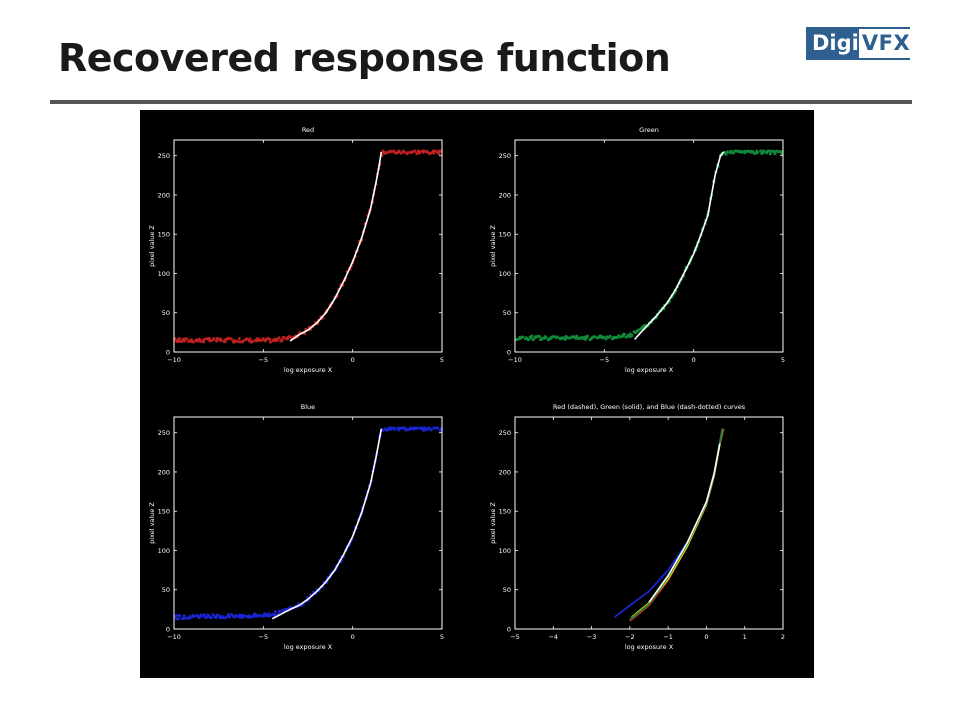  What do you see at coordinates (442, 637) in the screenshot?
I see `x-tick-label: 5` at bounding box center [442, 637].